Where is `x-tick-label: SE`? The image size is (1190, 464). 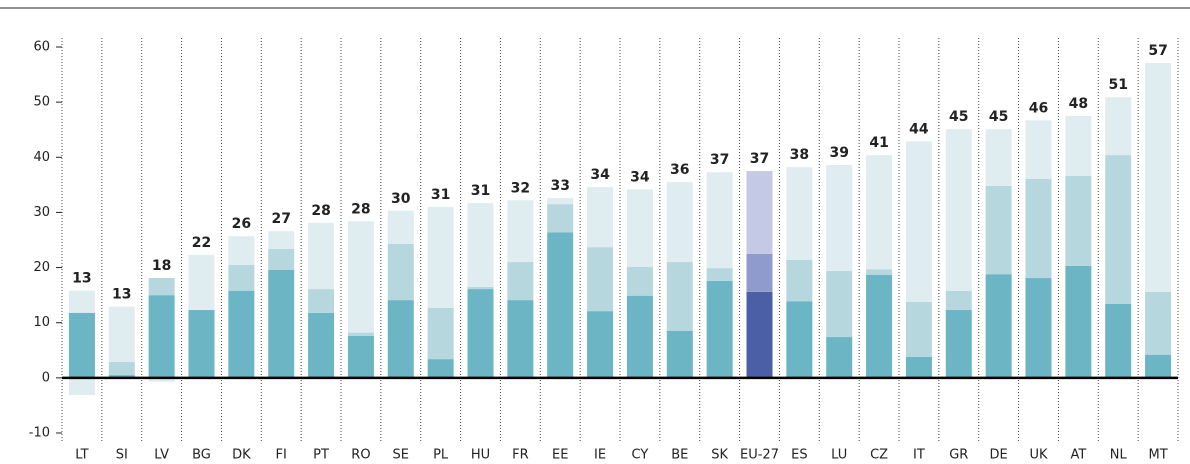
x-tick-label: SE is located at coordinates (401, 455).